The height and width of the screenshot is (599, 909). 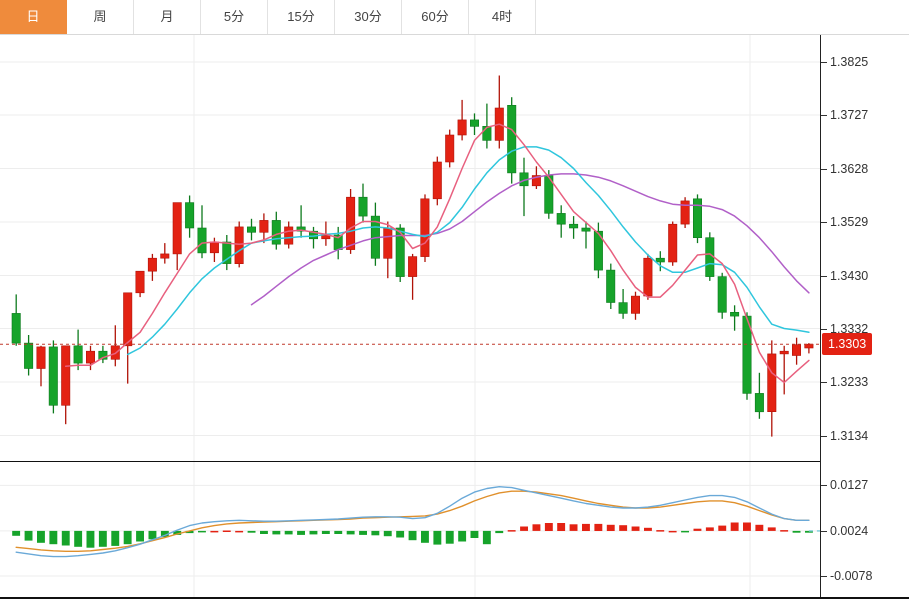 What do you see at coordinates (301, 17) in the screenshot?
I see `tab-4: 15分` at bounding box center [301, 17].